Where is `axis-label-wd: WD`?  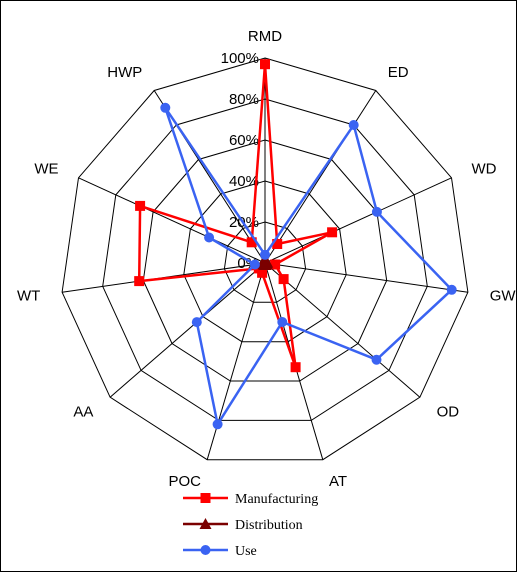
axis-label-wd: WD is located at coordinates (484, 169).